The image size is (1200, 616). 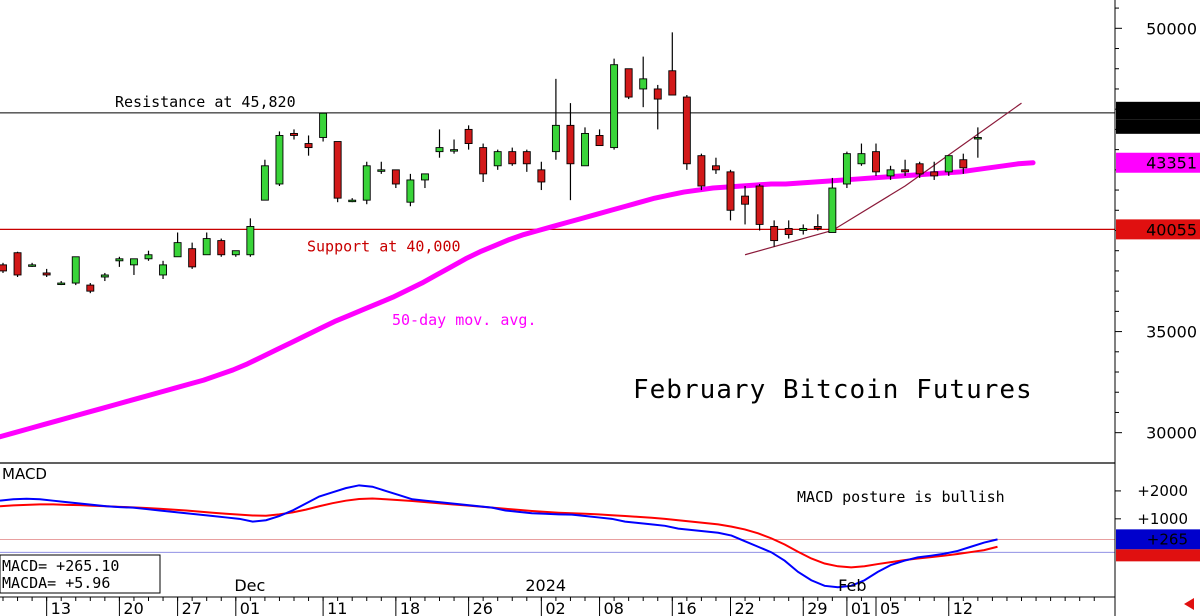 What do you see at coordinates (1171, 433) in the screenshot?
I see `price-tick-label: 30000` at bounding box center [1171, 433].